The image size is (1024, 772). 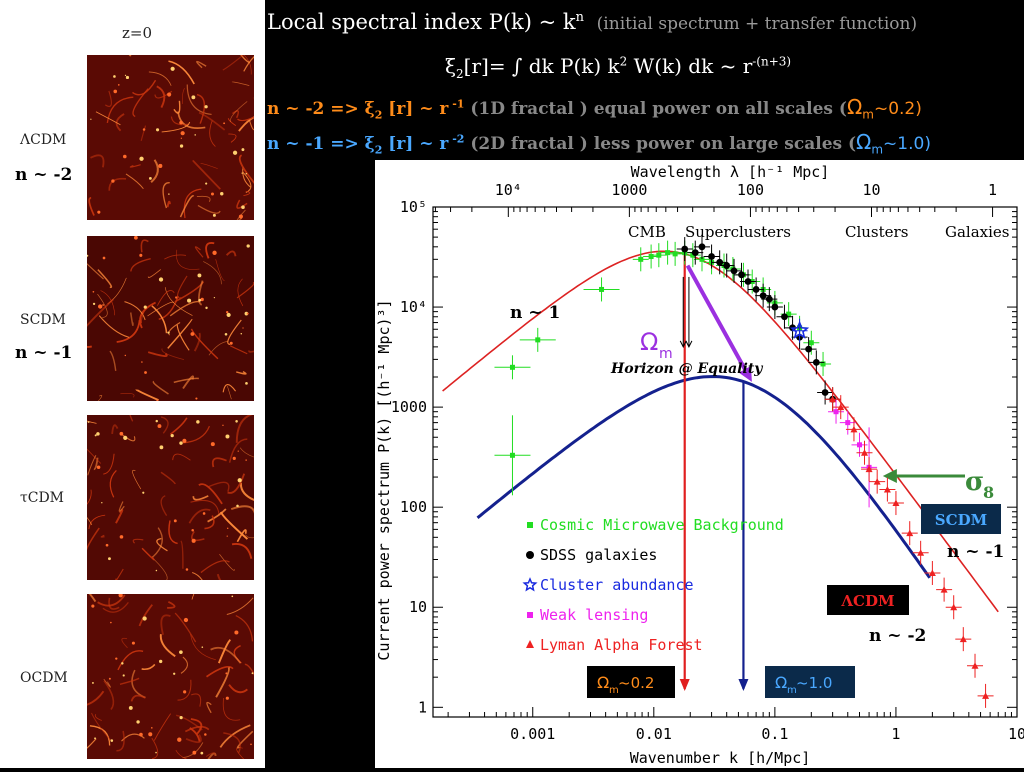 What do you see at coordinates (662, 525) in the screenshot?
I see `legend-label: Cosmic Microwave Background` at bounding box center [662, 525].